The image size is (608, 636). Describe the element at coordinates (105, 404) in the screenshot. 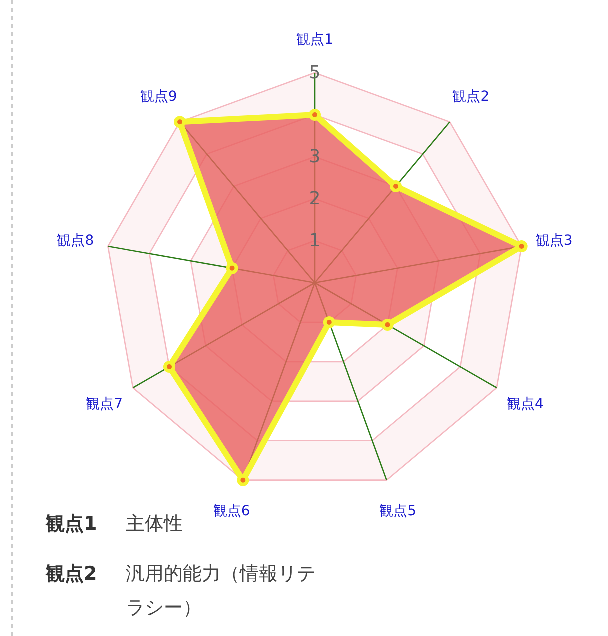

I see `spoke-label: 観点7` at that location.